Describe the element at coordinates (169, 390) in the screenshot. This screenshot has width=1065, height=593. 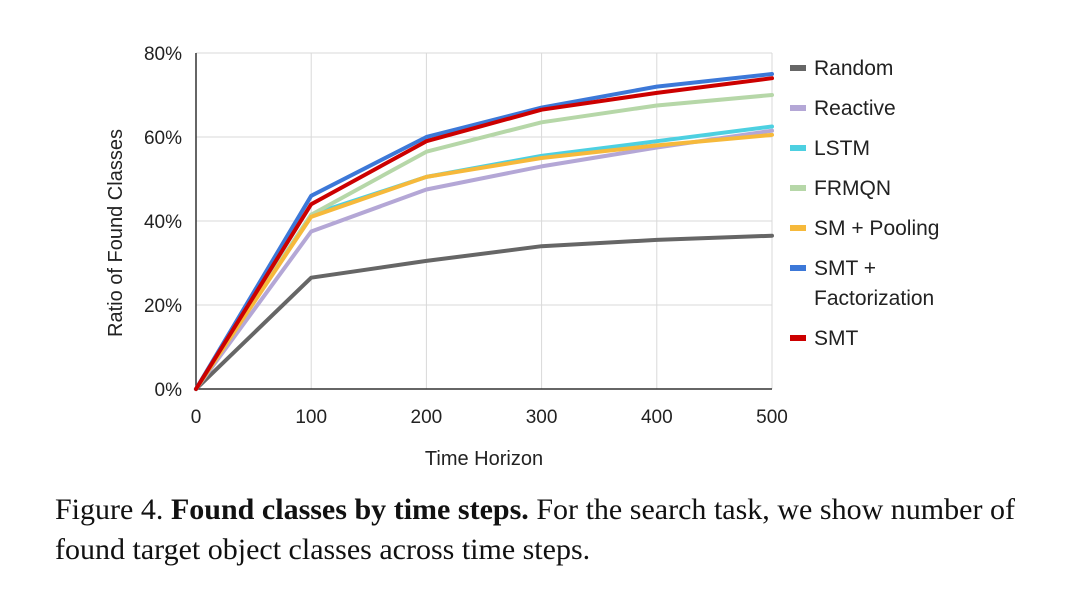
I see `y-tick-label: 0%` at that location.